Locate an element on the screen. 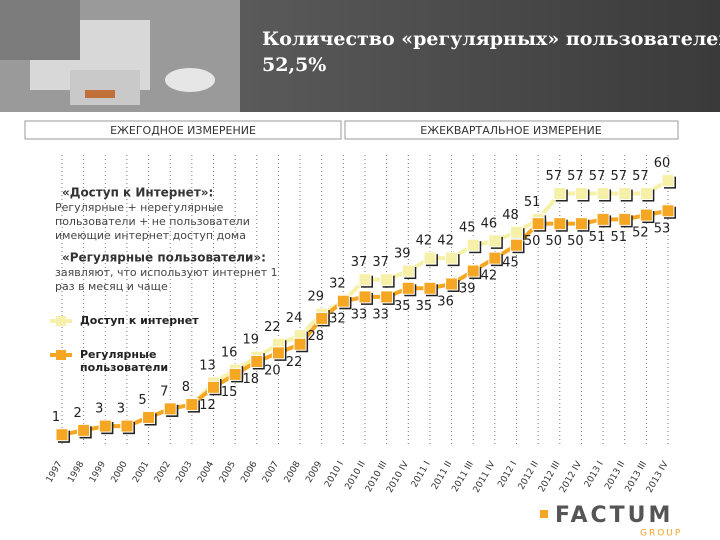  x-tick-label: 2006 is located at coordinates (249, 472).